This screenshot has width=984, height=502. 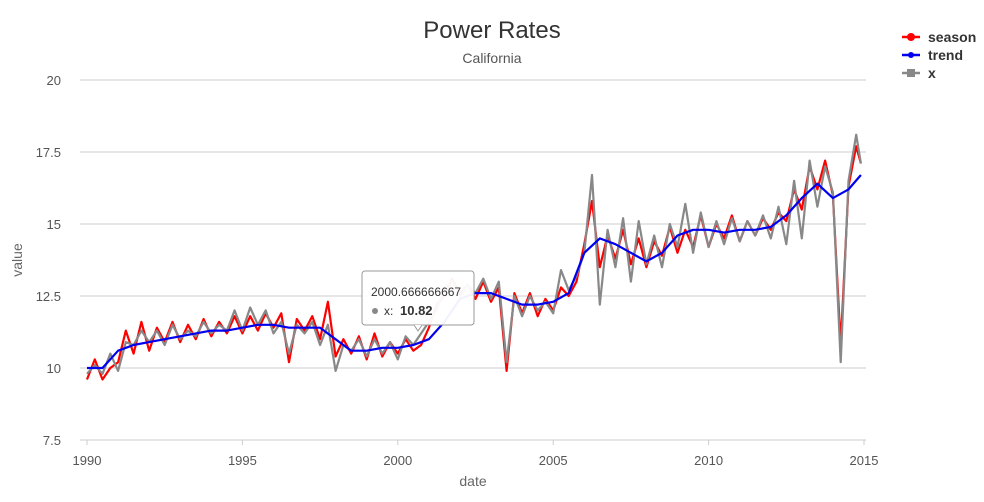 What do you see at coordinates (911, 55) in the screenshot?
I see `legend-marker-trend` at bounding box center [911, 55].